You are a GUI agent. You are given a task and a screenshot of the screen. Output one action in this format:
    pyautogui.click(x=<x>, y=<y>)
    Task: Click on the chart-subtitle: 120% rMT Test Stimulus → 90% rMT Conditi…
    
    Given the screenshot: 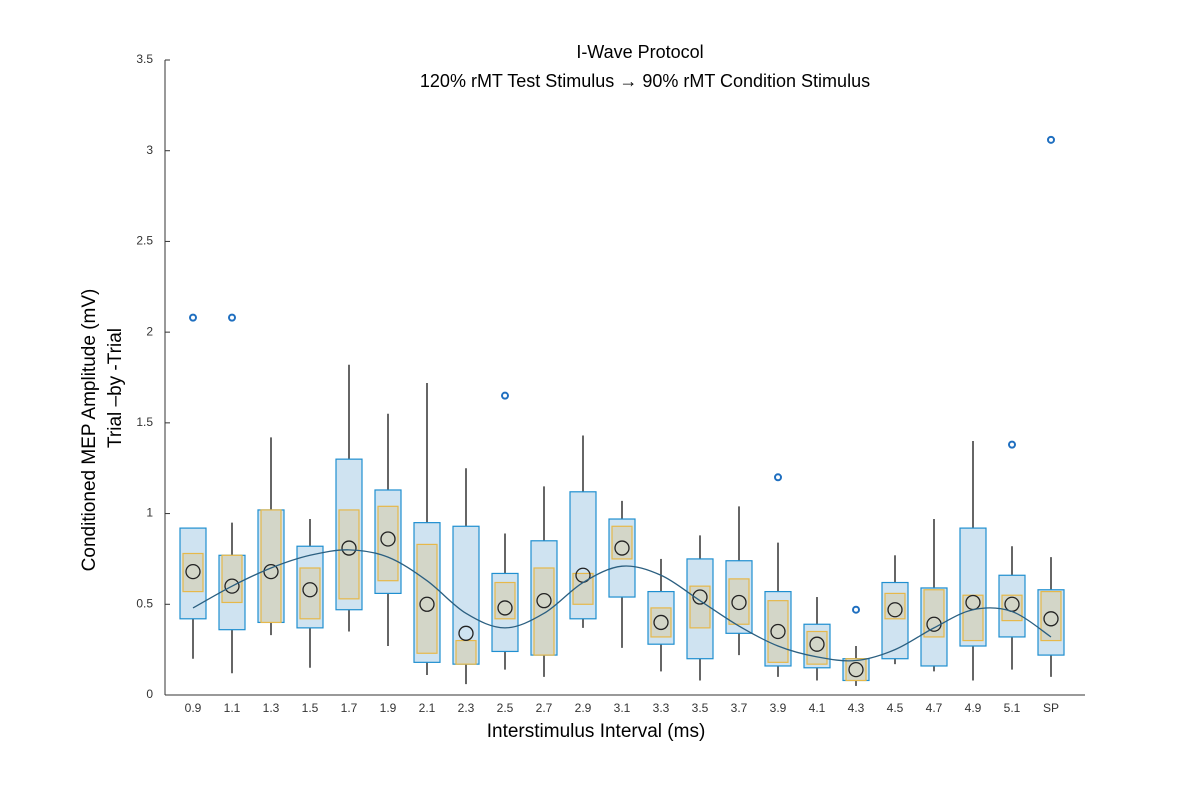 What is the action you would take?
    pyautogui.click(x=645, y=81)
    